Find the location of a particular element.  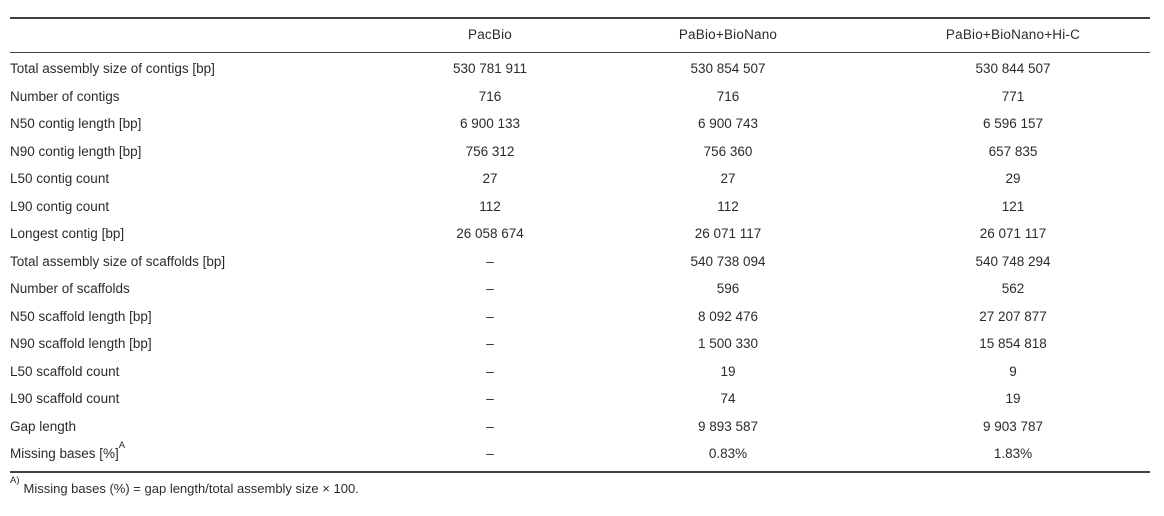

cell-value: 9 is located at coordinates (1013, 371).